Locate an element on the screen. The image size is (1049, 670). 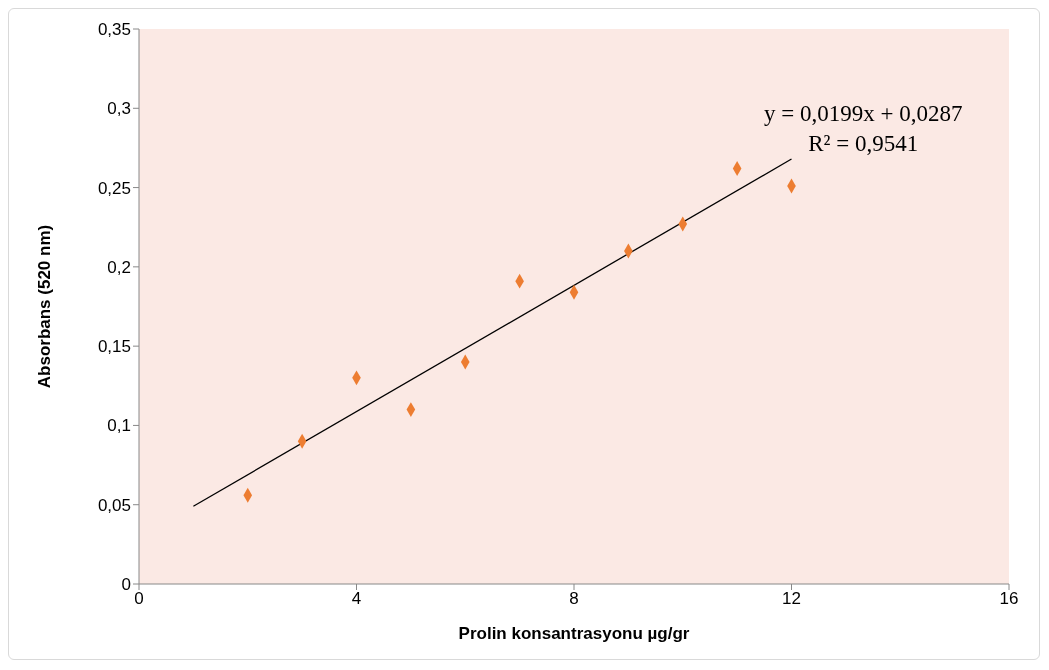
x-tick-label: 0 is located at coordinates (139, 599).